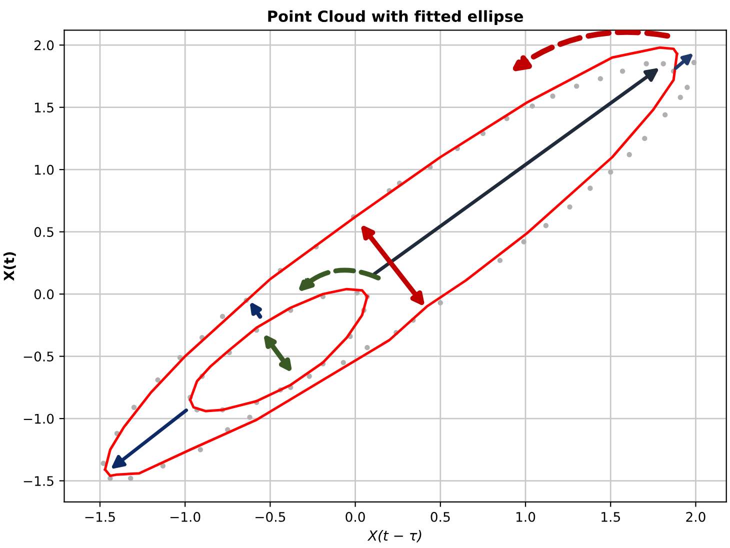 The height and width of the screenshot is (548, 730). I want to click on x-tick-label: −1.5, so click(100, 517).